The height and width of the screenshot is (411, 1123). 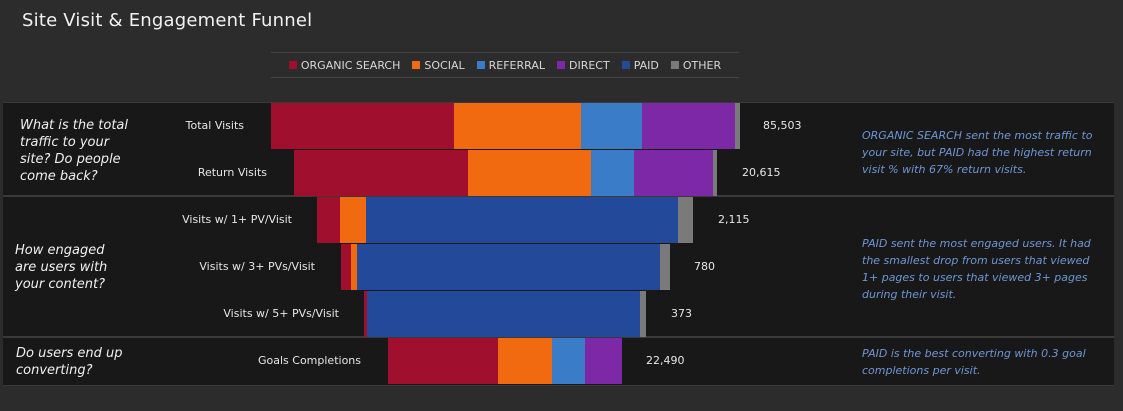 What do you see at coordinates (257, 266) in the screenshot?
I see `row-label: Visits w/ 3+ PVs/Visit` at bounding box center [257, 266].